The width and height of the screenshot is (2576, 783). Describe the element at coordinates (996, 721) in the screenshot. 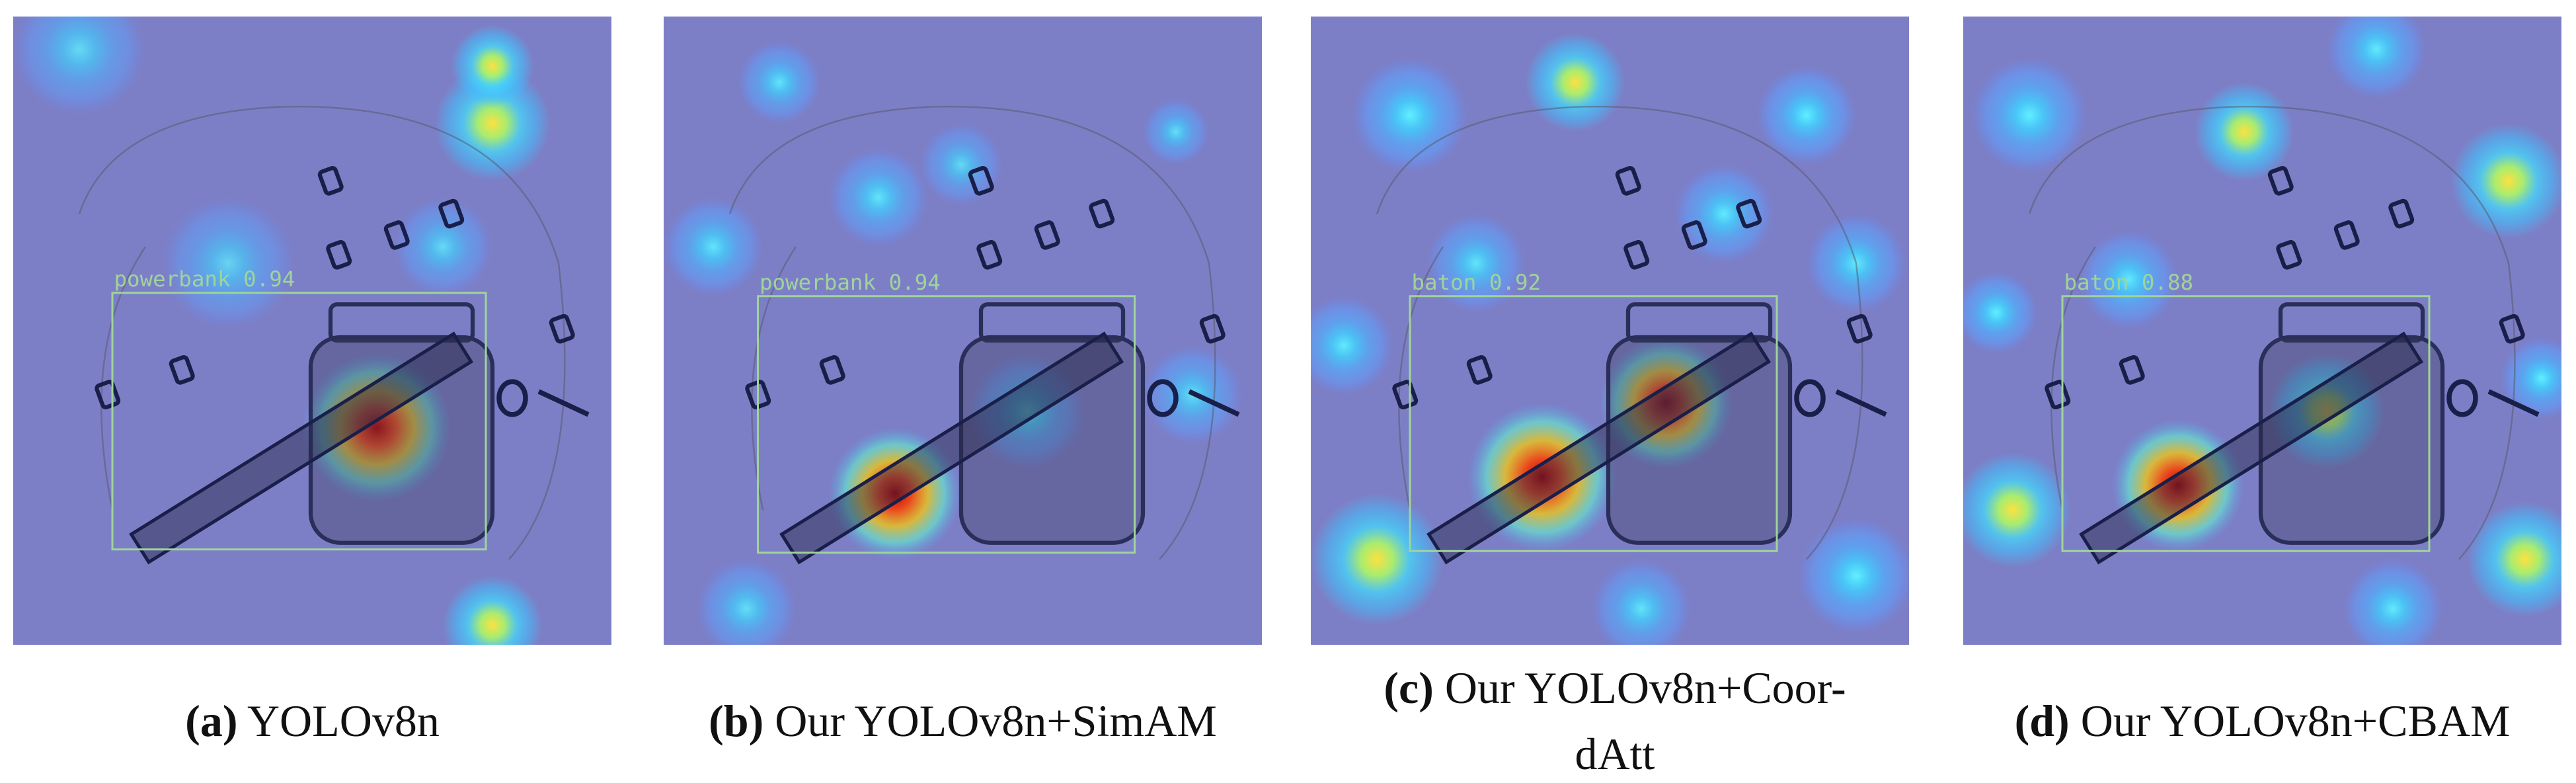

I see `caption-text: Our YOLOv8n+SimAM` at that location.